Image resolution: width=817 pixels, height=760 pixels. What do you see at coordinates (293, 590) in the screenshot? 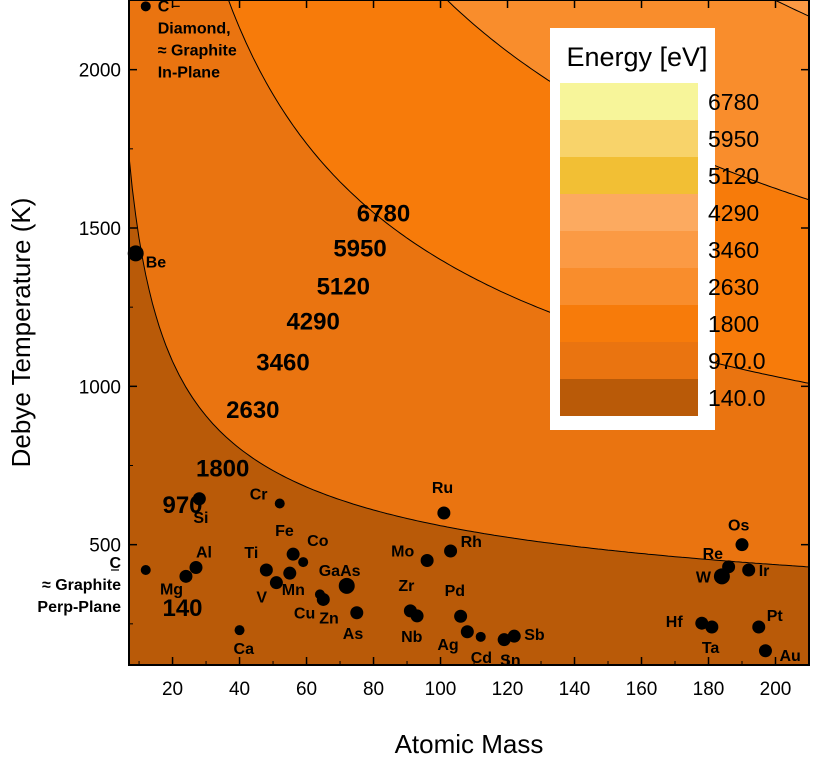
I see `point-label-mn: Mn` at bounding box center [293, 590].